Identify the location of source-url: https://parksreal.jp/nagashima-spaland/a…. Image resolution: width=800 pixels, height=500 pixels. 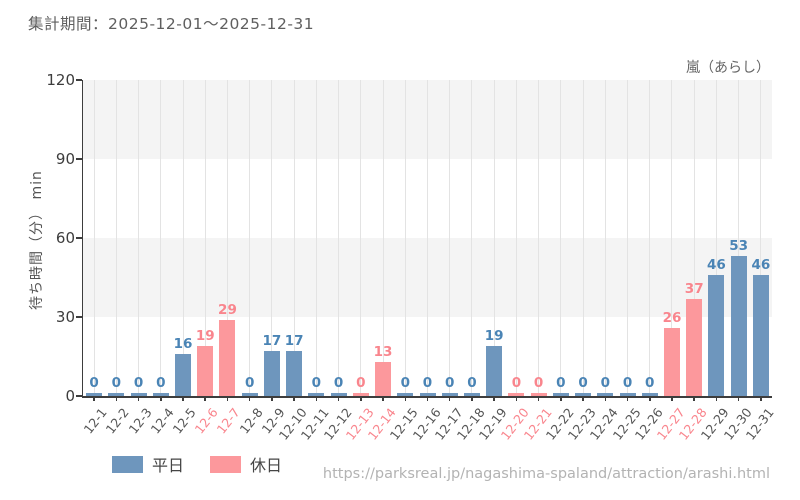
(546, 474).